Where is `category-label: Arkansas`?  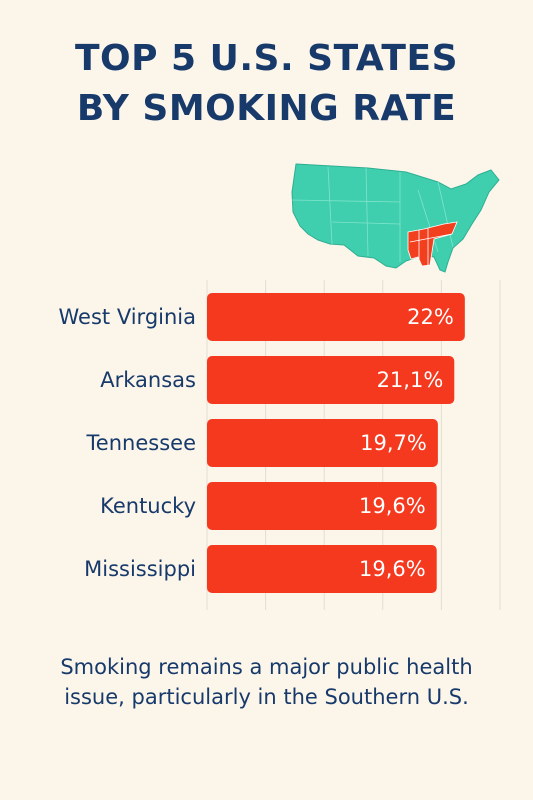
category-label: Arkansas is located at coordinates (148, 380).